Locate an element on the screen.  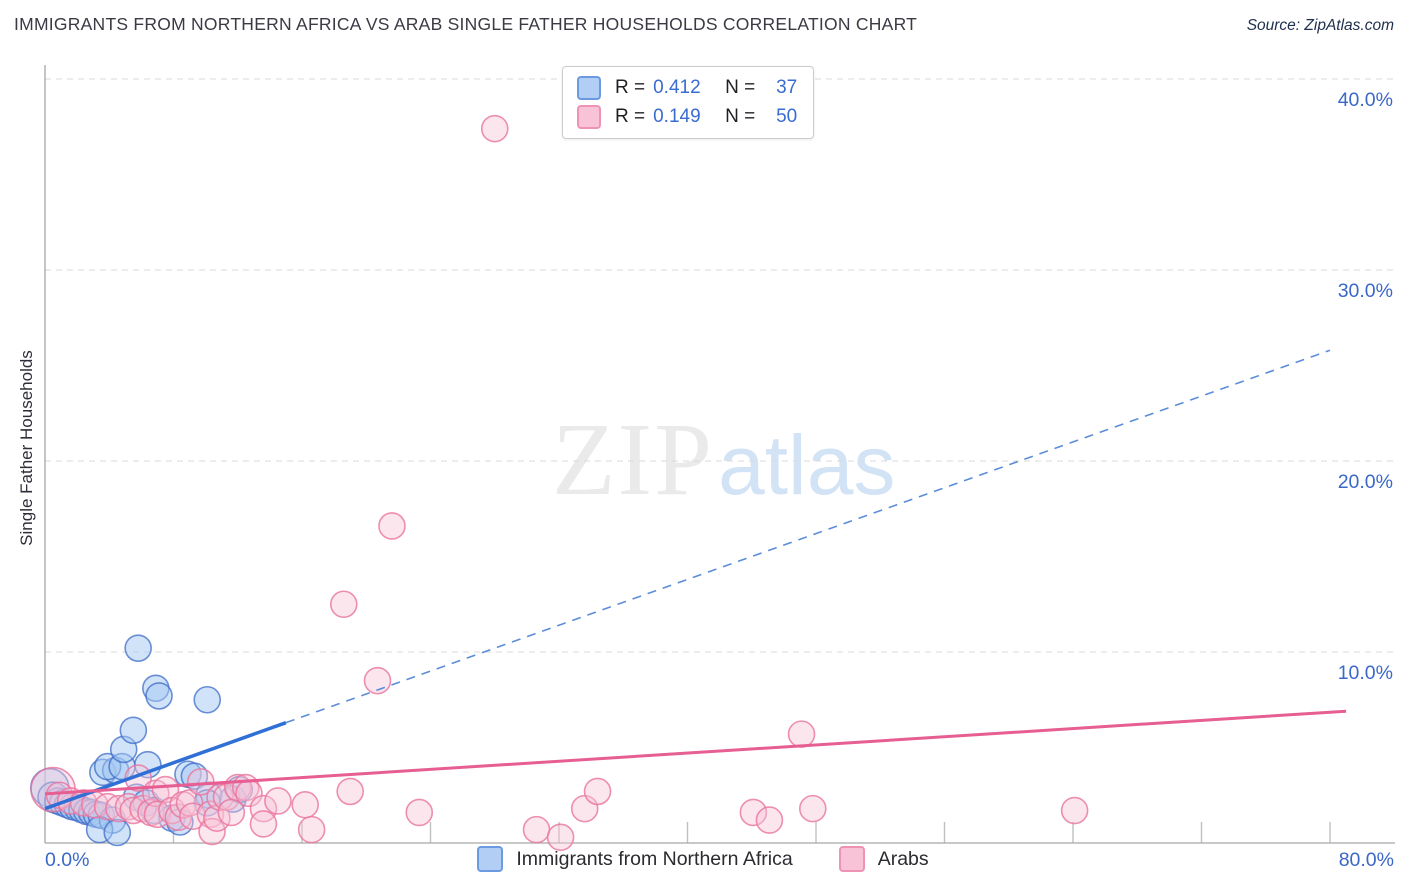
source-label: Source: ZipAtlas.com is located at coordinates (1320, 25).